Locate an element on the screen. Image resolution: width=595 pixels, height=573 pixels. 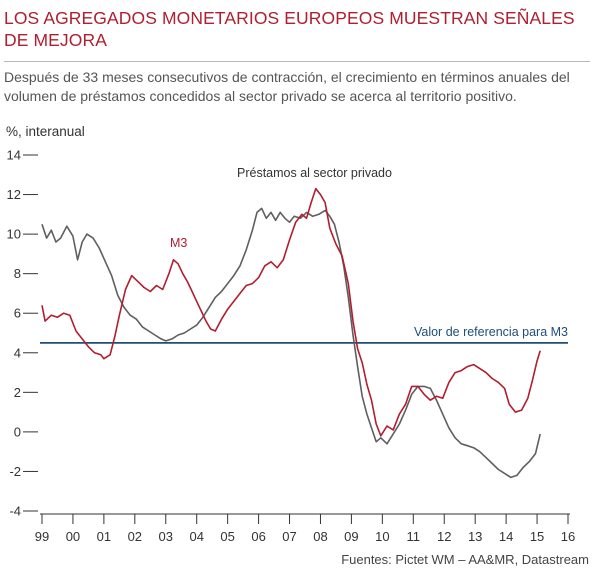
reference-line-label: Valor de referencia para M3 is located at coordinates (491, 332).